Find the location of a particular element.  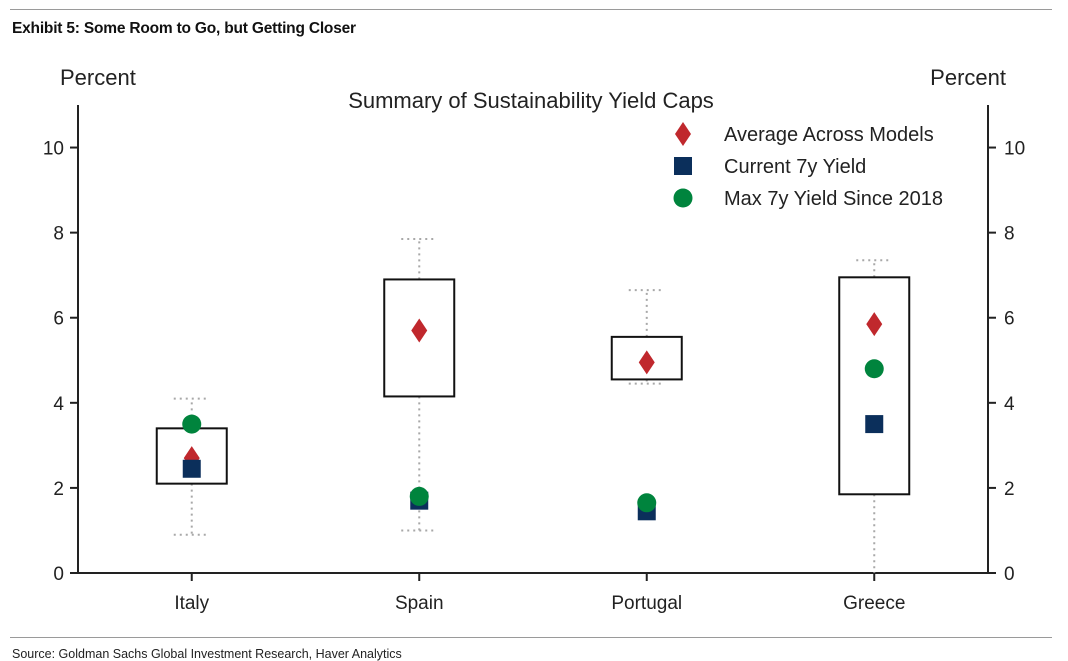

y-axis-label-right: Percent is located at coordinates (968, 77).